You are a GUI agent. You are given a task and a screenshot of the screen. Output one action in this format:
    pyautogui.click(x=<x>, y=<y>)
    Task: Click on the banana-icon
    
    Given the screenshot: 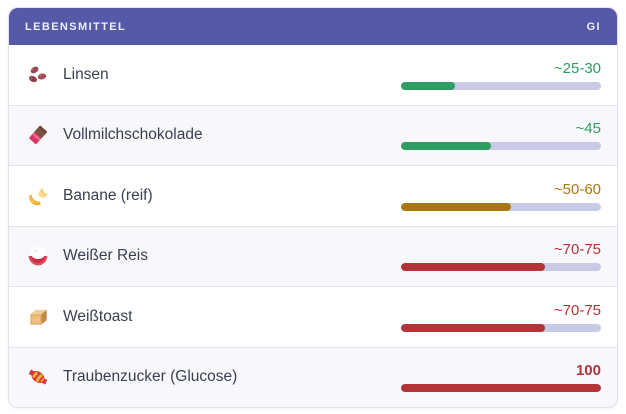 What is the action you would take?
    pyautogui.click(x=38, y=196)
    